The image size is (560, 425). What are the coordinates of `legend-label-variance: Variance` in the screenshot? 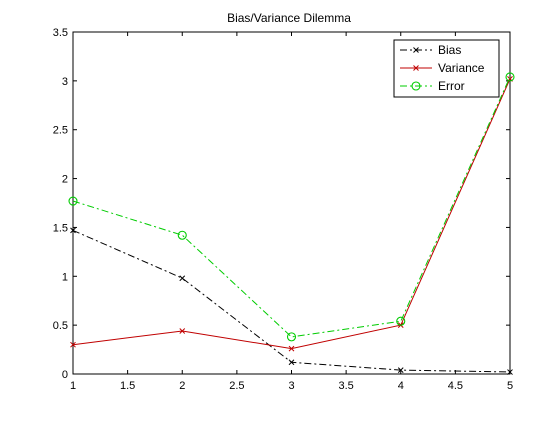 It's located at (461, 68).